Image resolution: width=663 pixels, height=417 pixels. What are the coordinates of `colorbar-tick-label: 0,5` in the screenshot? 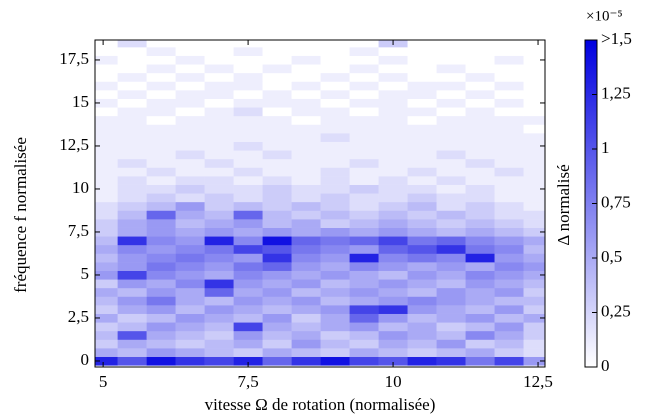 It's located at (611, 256).